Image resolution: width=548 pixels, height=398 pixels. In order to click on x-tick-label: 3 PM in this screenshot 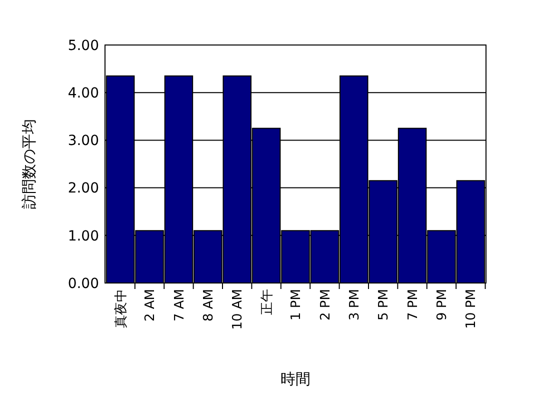, I will do `click(354, 304)`.